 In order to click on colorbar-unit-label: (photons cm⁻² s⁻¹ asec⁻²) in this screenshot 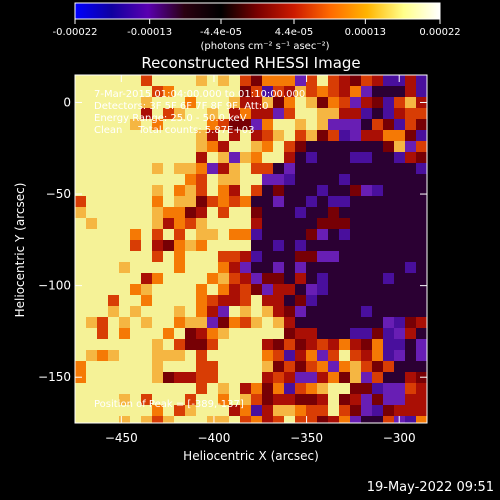, I will do `click(264, 46)`.